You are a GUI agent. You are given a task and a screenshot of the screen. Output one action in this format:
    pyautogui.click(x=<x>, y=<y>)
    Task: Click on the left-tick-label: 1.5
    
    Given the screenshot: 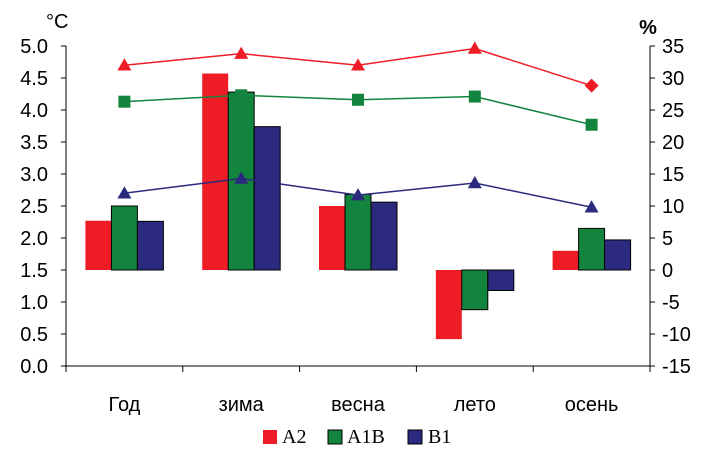 What is the action you would take?
    pyautogui.click(x=34, y=271)
    